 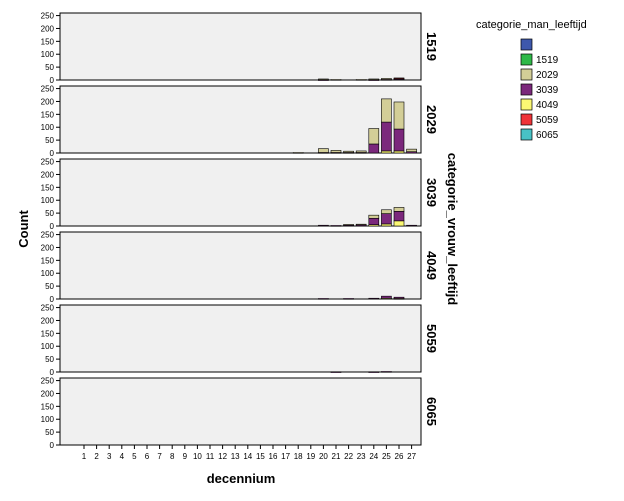 I want to click on bar-segment-2029-x24-2029, so click(x=374, y=136).